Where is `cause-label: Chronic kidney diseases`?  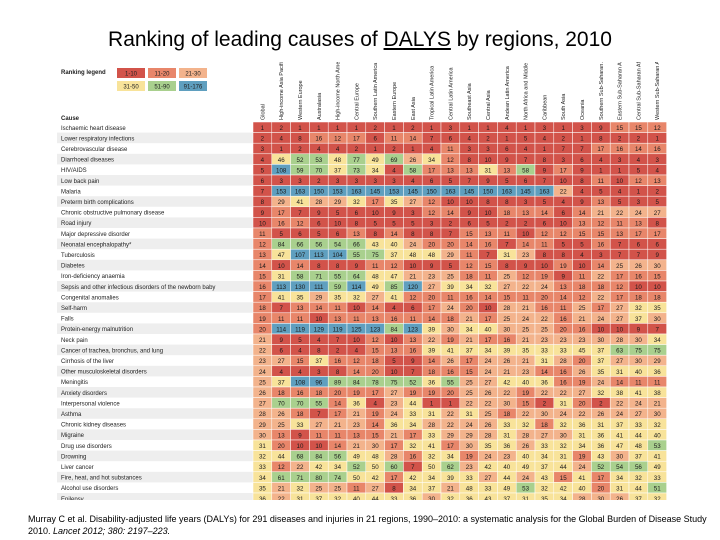
cause-label: Chronic kidney diseases is located at coordinates (93, 426).